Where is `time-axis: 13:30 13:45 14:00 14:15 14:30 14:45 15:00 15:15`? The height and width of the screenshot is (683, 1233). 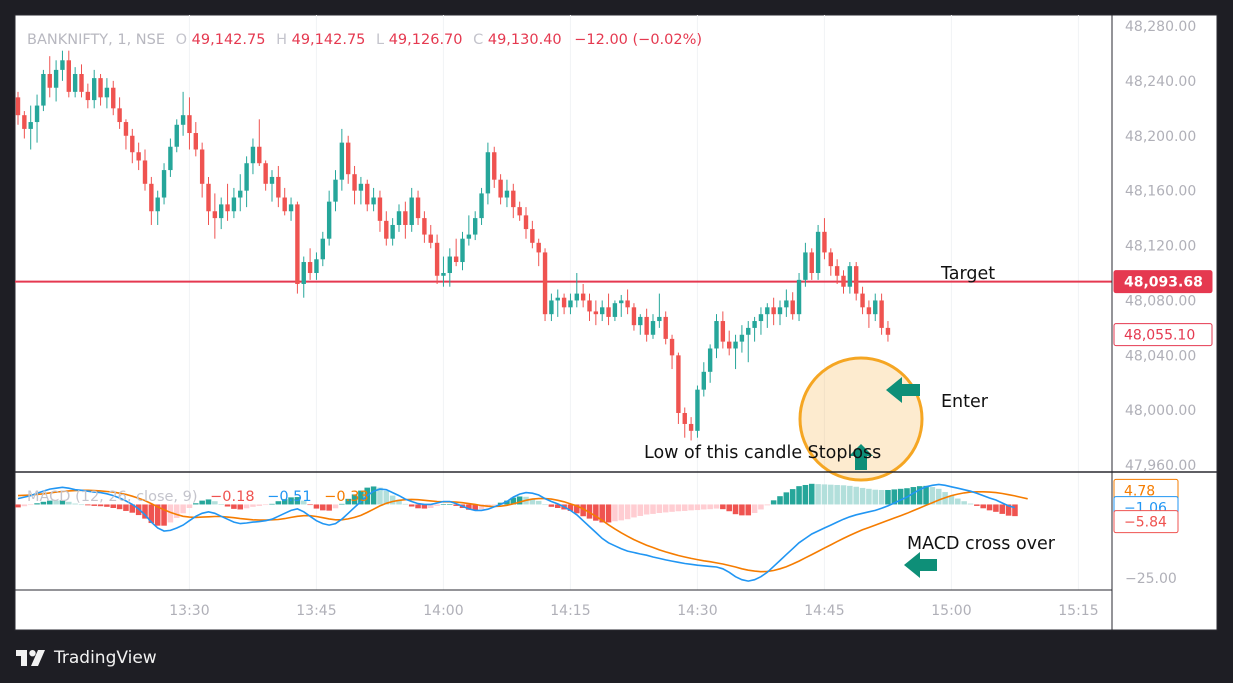 time-axis: 13:30 13:45 14:00 14:15 14:30 14:45 15:00 15:15 is located at coordinates (633, 611).